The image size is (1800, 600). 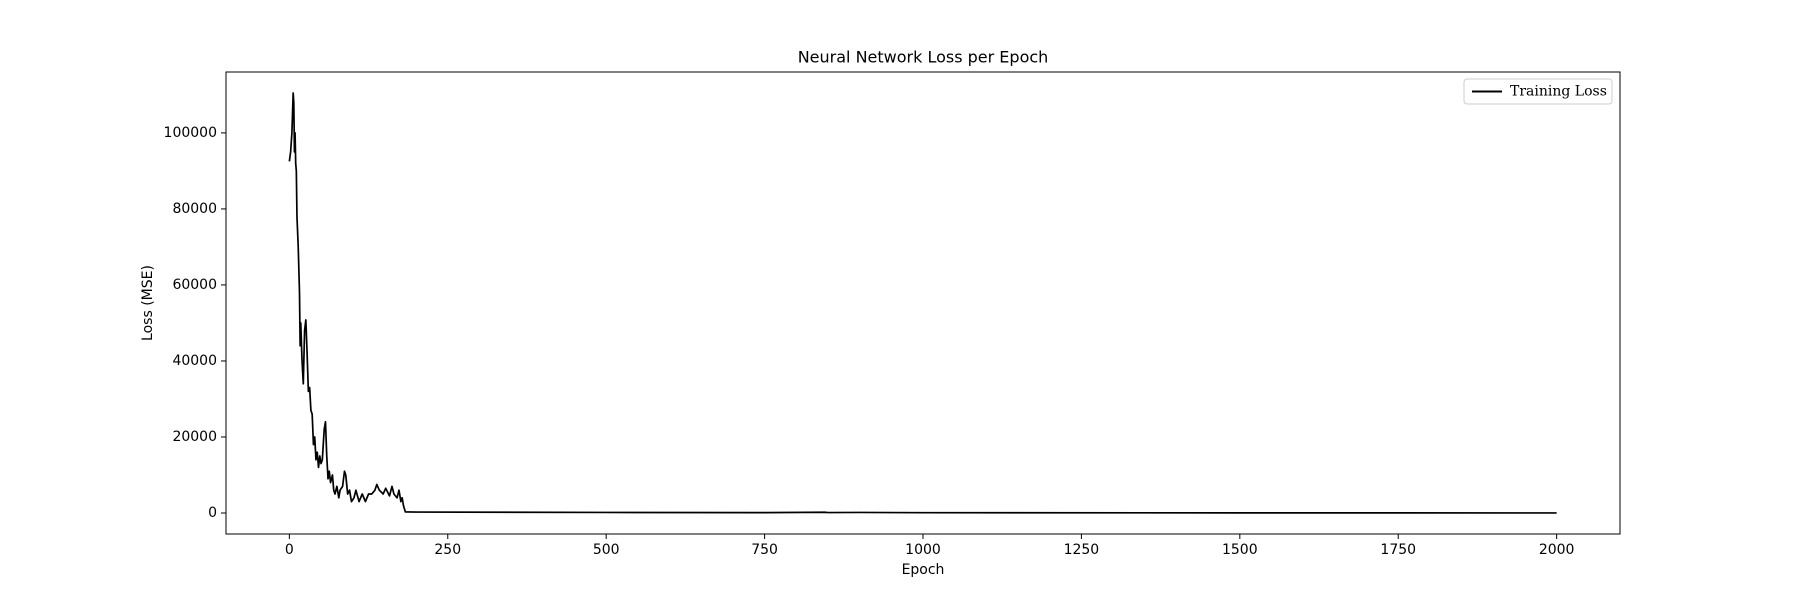 I want to click on legend-label: Training Loss, so click(x=1558, y=92).